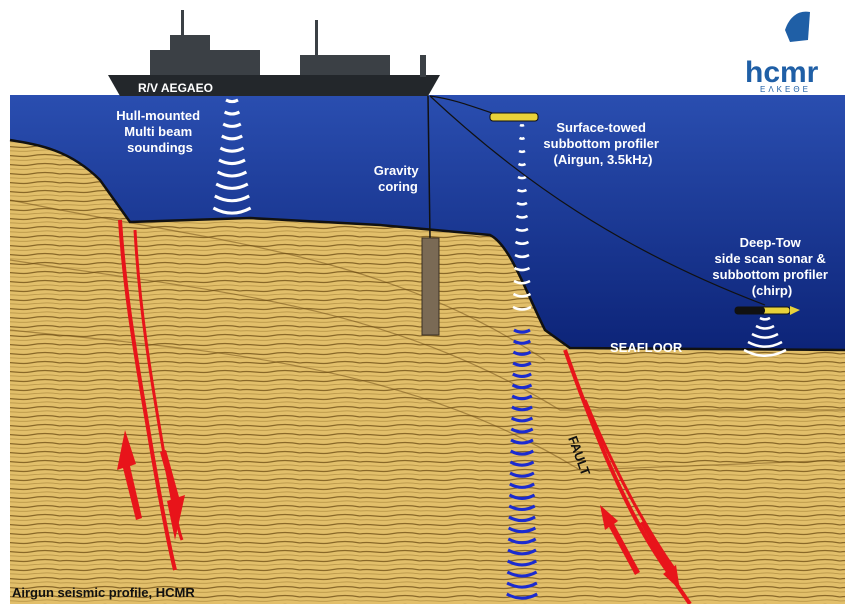  What do you see at coordinates (175, 88) in the screenshot?
I see `ship-name: R/V AEGAEO` at bounding box center [175, 88].